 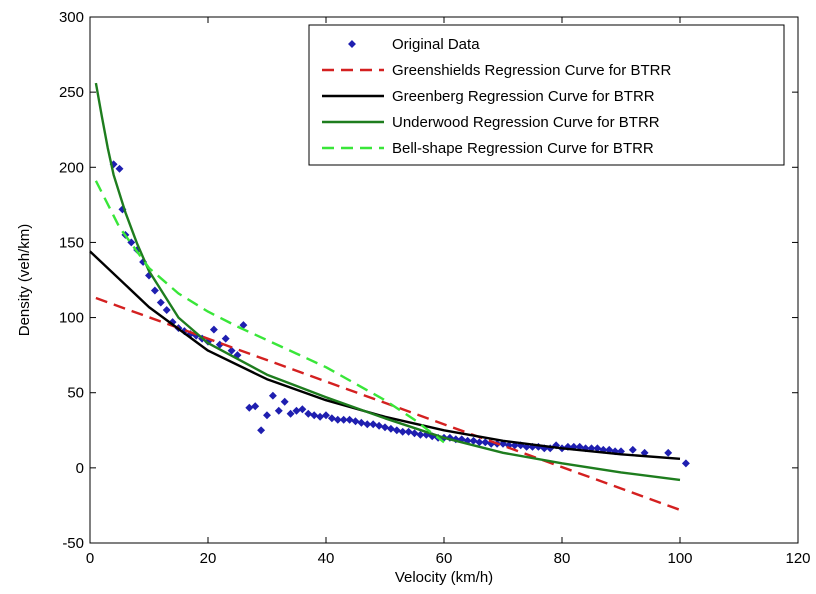 I want to click on legend-label: Greenberg Regression Curve for BTRR, so click(x=523, y=96).